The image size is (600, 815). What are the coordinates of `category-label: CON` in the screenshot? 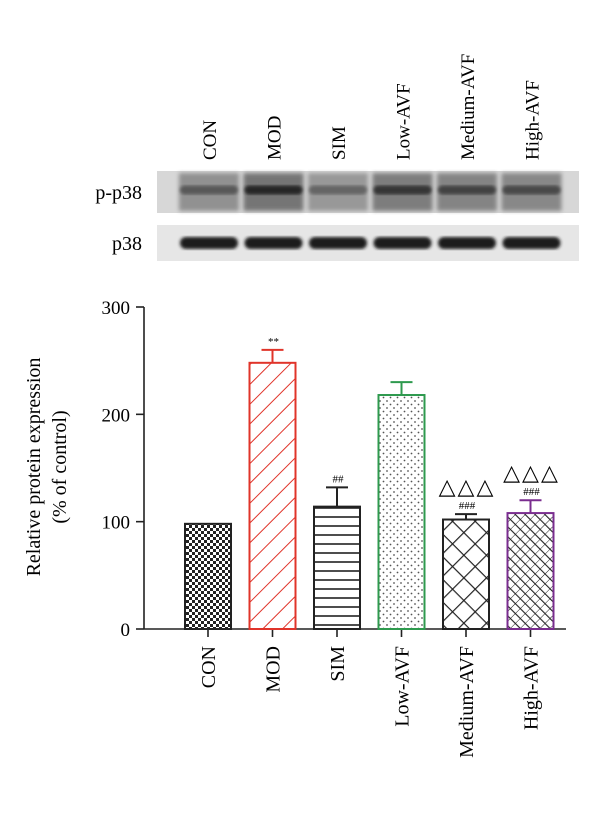 It's located at (209, 667).